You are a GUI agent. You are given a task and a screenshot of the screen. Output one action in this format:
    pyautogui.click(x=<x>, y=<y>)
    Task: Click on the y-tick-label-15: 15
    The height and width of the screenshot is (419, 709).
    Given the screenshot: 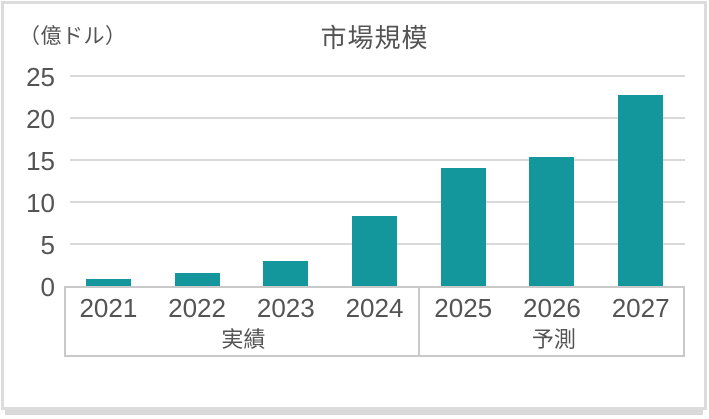 What is the action you would take?
    pyautogui.click(x=40, y=161)
    